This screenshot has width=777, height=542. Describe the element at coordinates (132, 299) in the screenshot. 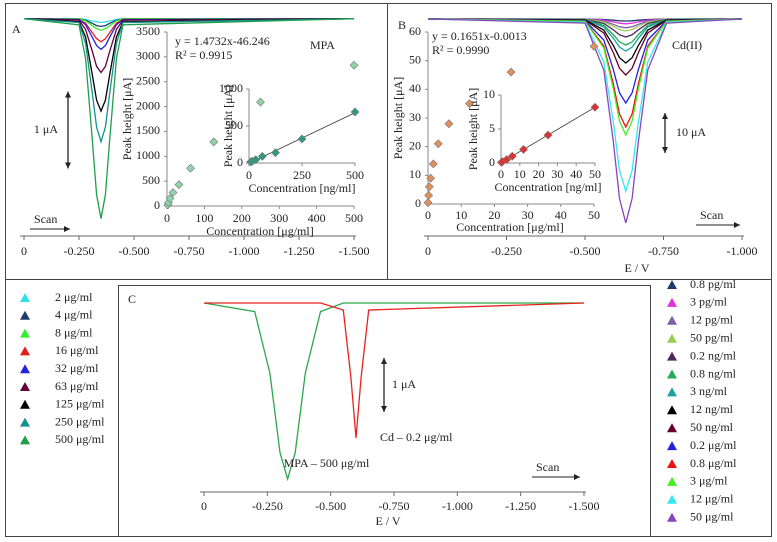

I see `panel-letter: C` at that location.